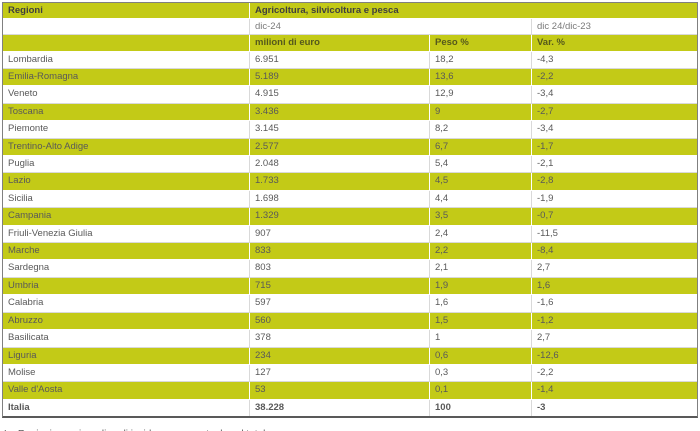 The width and height of the screenshot is (700, 431). What do you see at coordinates (126, 78) in the screenshot?
I see `region-cell: Emilia-Romagna` at bounding box center [126, 78].